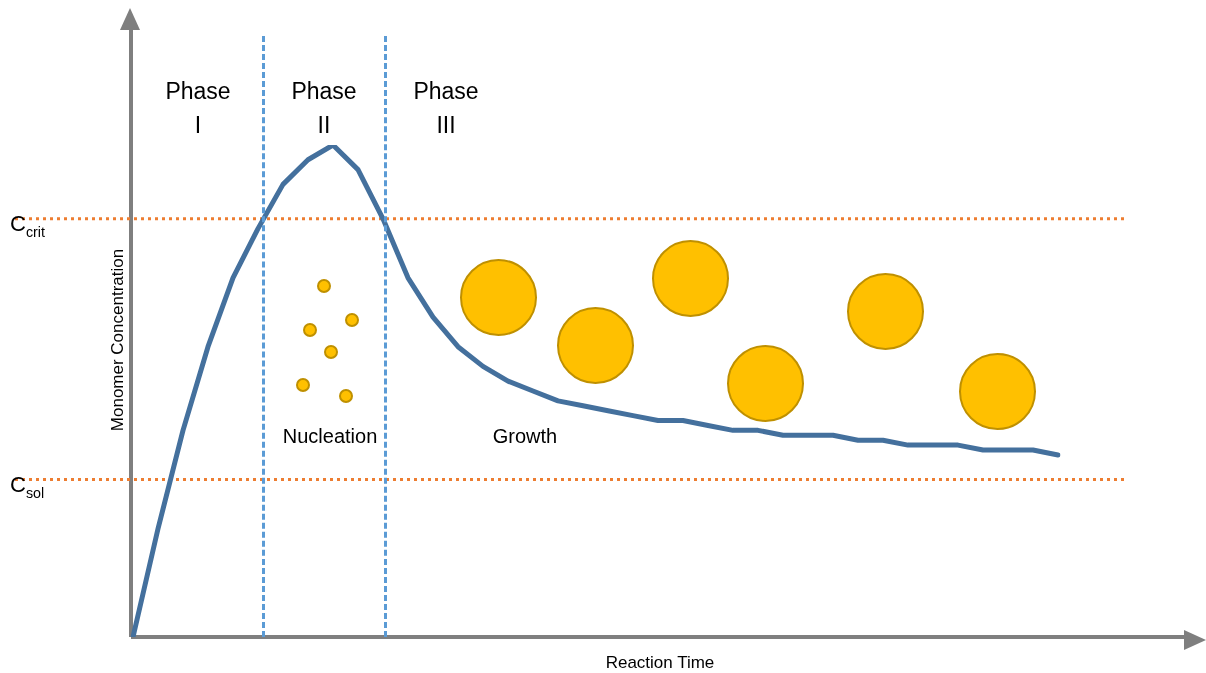 This screenshot has width=1206, height=673. I want to click on annotation: Growth, so click(525, 435).